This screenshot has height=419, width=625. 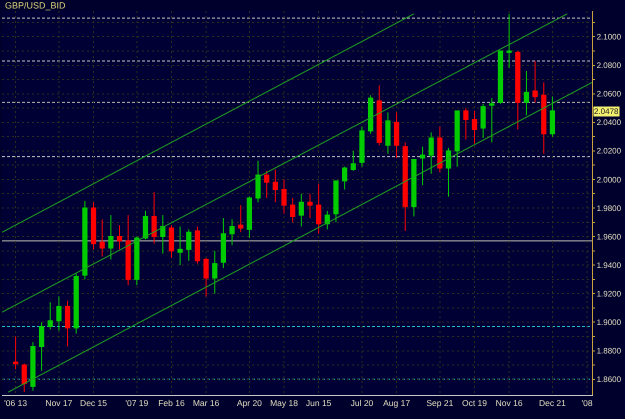 What do you see at coordinates (94, 403) in the screenshot?
I see `x-tick-label: Dec 15` at bounding box center [94, 403].